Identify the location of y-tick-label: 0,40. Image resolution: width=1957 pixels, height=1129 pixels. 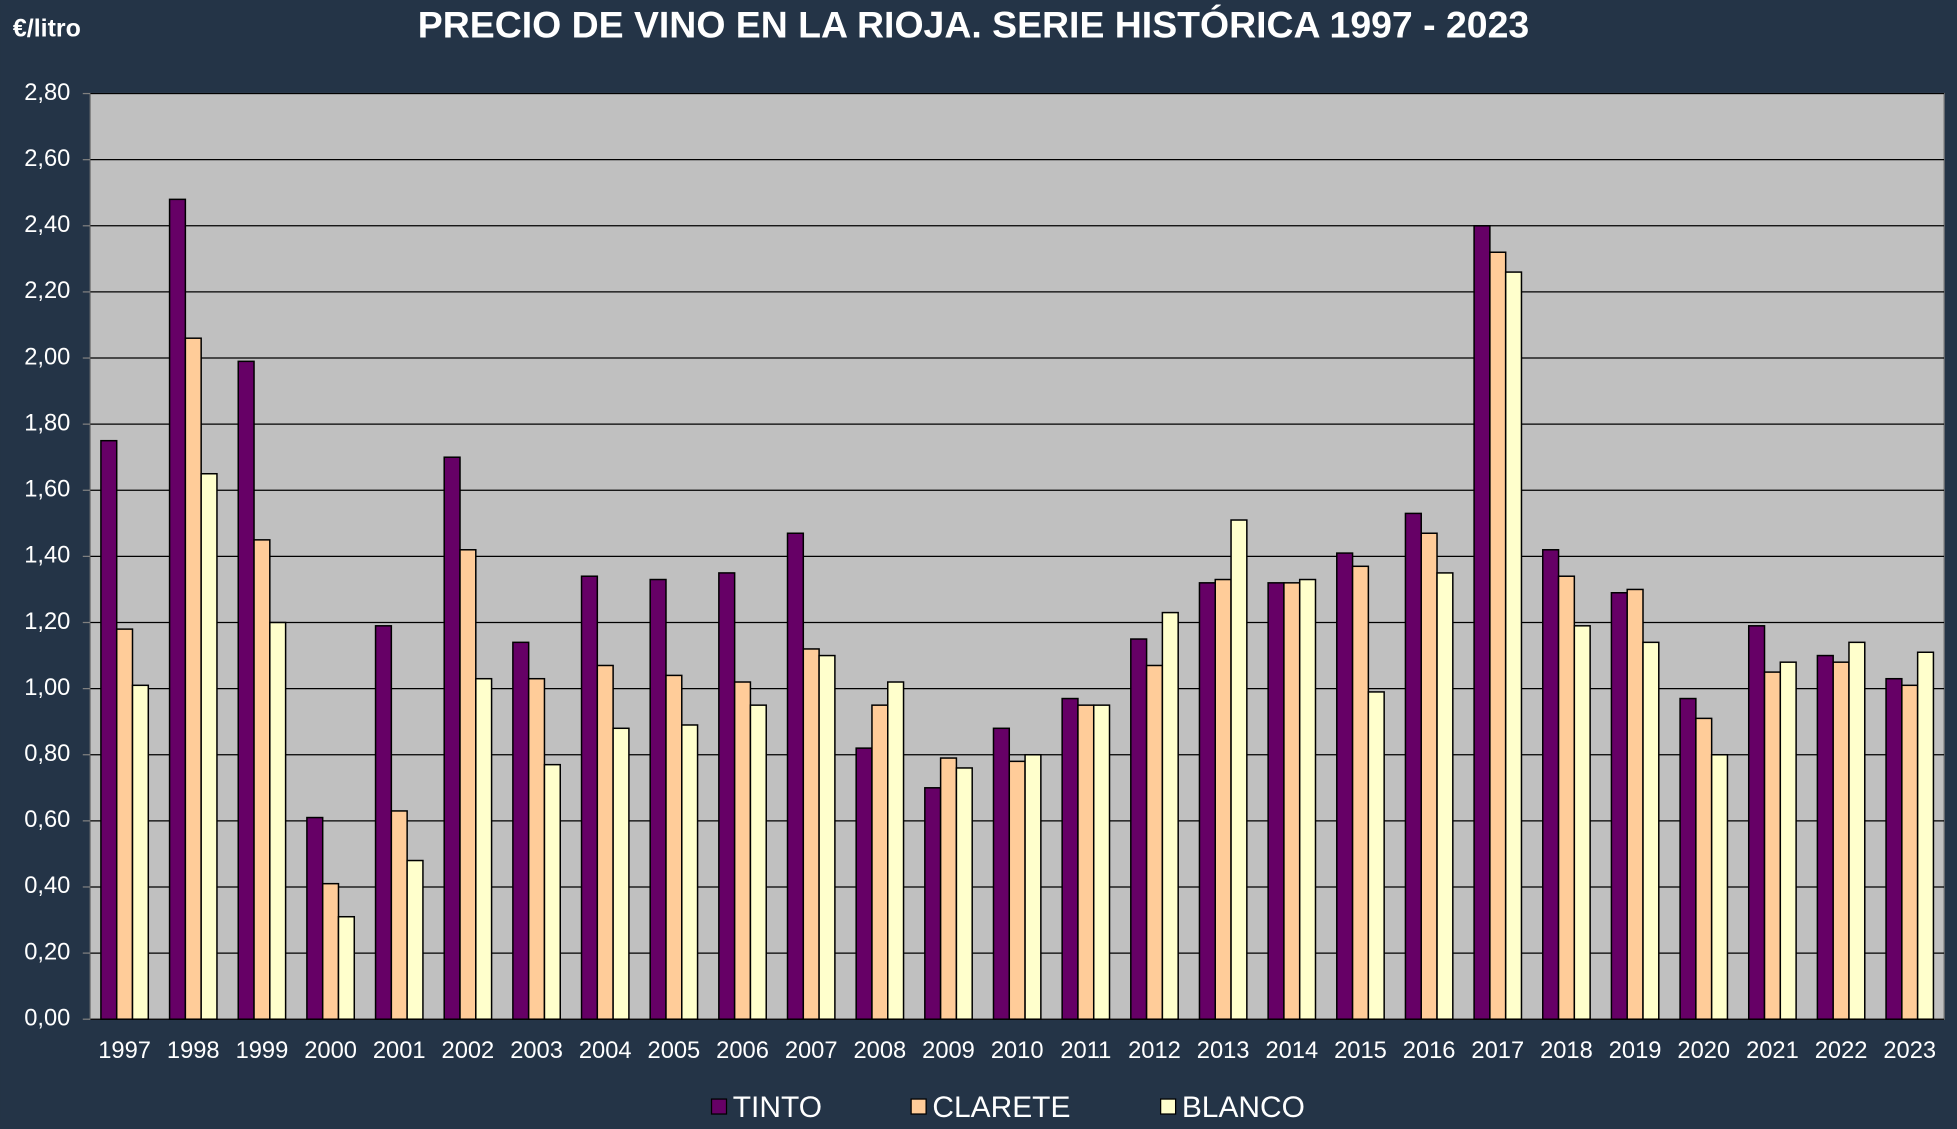
(47, 886).